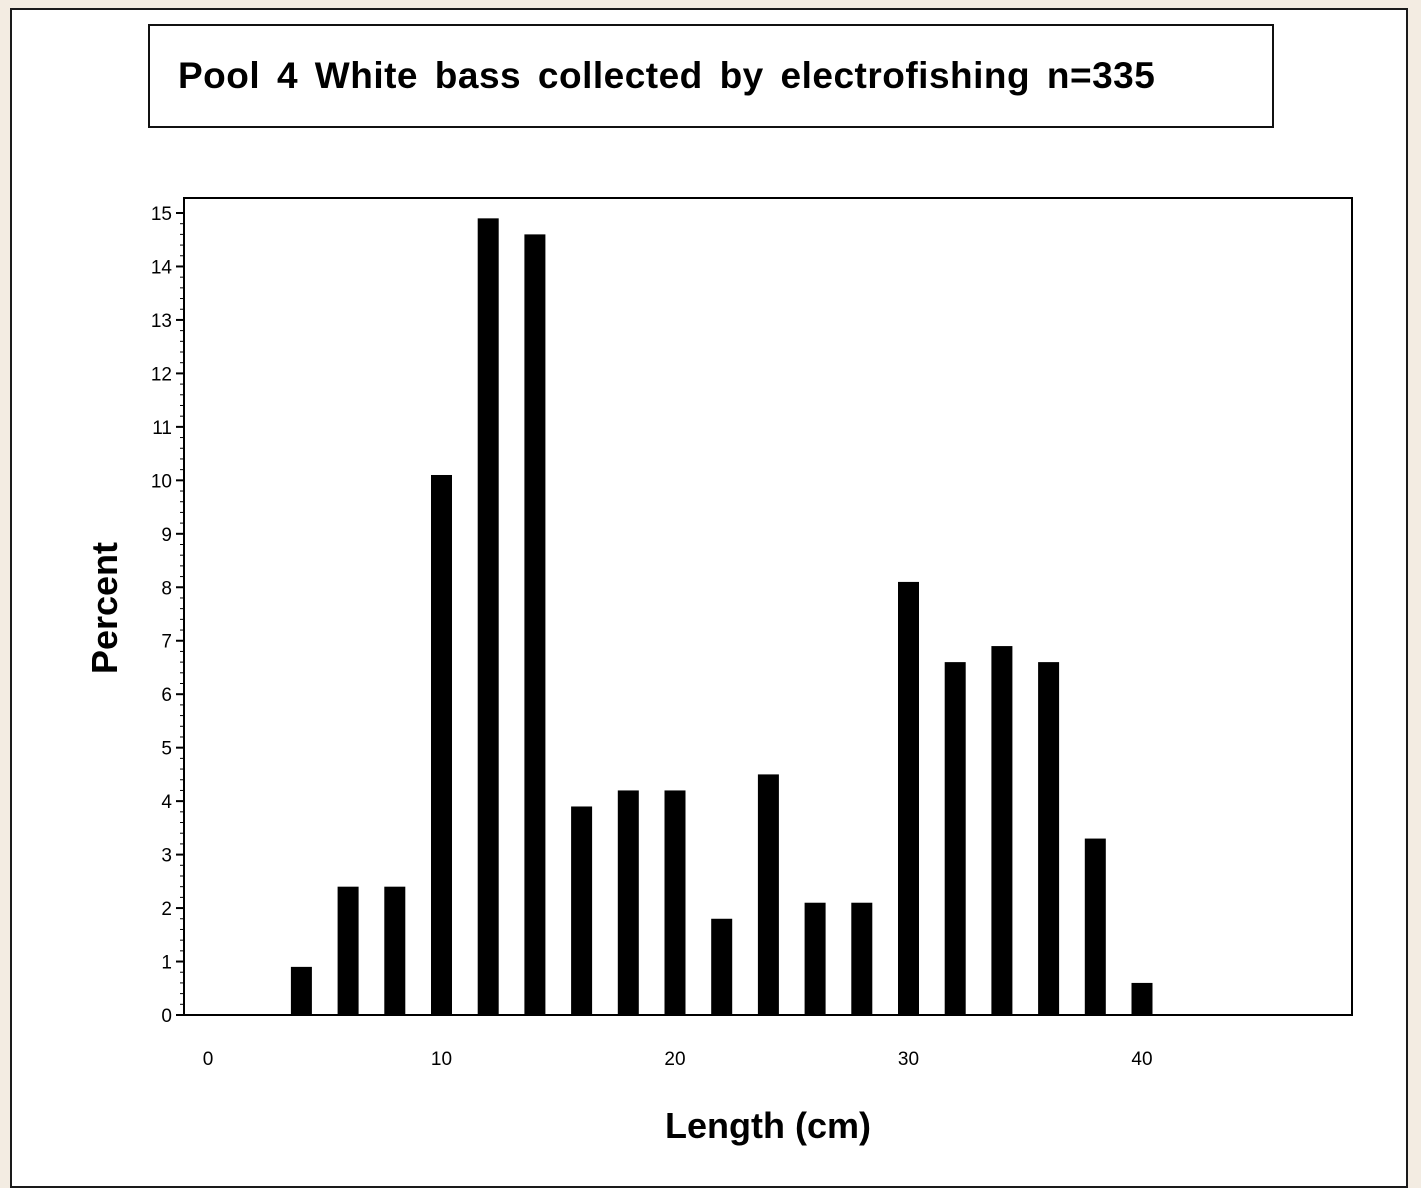 Image resolution: width=1421 pixels, height=1188 pixels. What do you see at coordinates (166, 642) in the screenshot?
I see `y-tick-label: 7` at bounding box center [166, 642].